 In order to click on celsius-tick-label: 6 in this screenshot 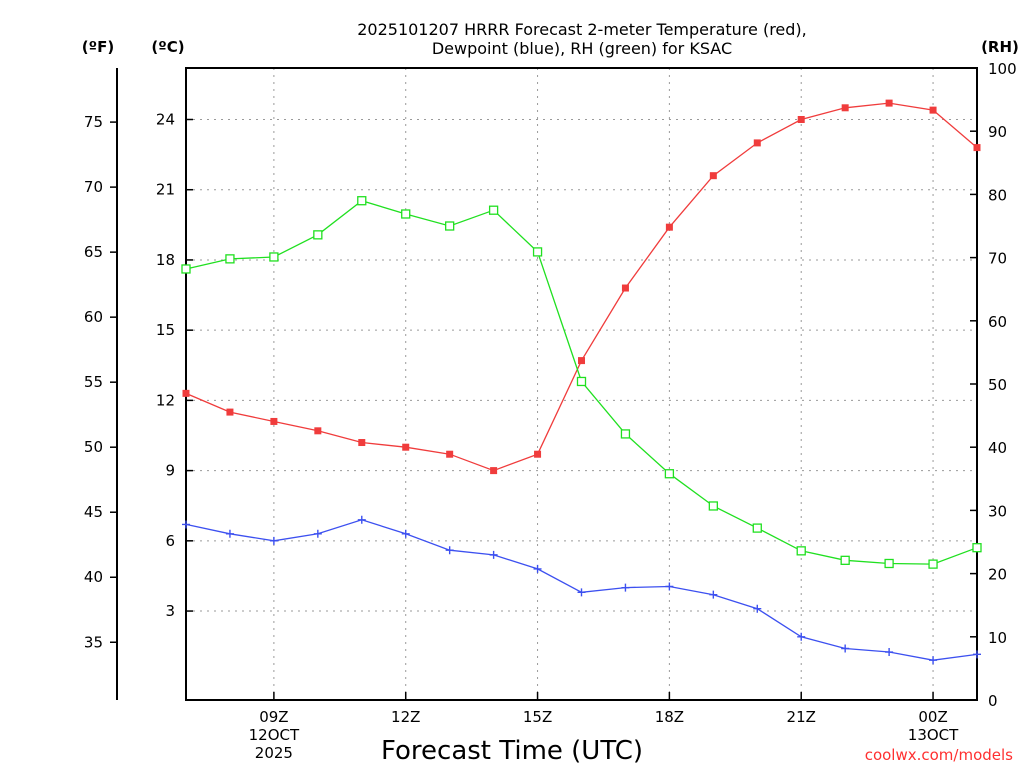, I will do `click(170, 541)`.